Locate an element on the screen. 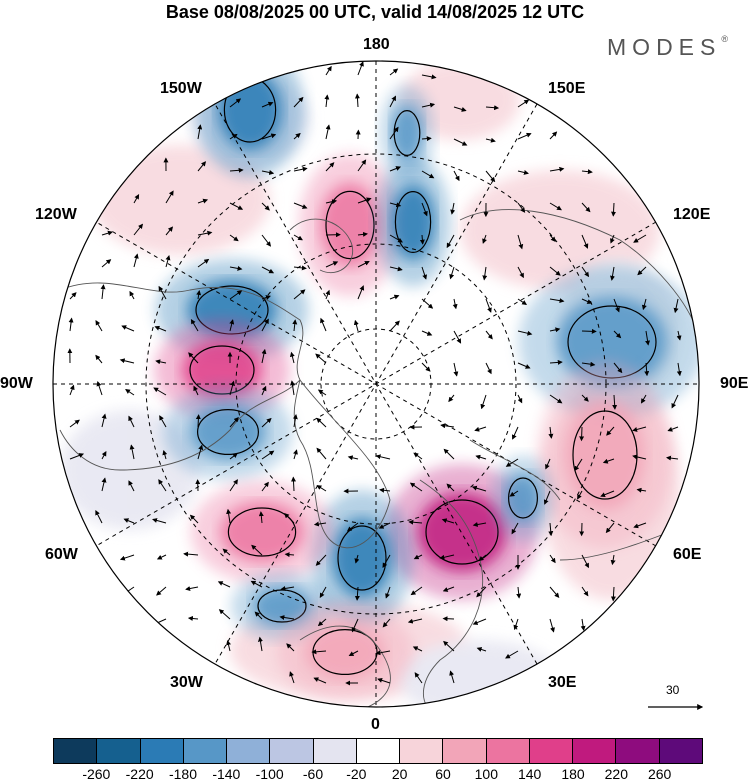 The height and width of the screenshot is (783, 750). circulation-ring-high-europe is located at coordinates (462, 532).